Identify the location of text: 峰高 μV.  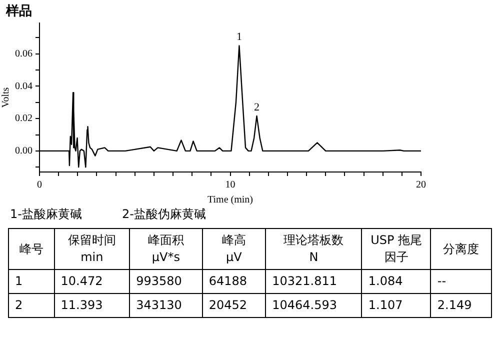
(233, 249).